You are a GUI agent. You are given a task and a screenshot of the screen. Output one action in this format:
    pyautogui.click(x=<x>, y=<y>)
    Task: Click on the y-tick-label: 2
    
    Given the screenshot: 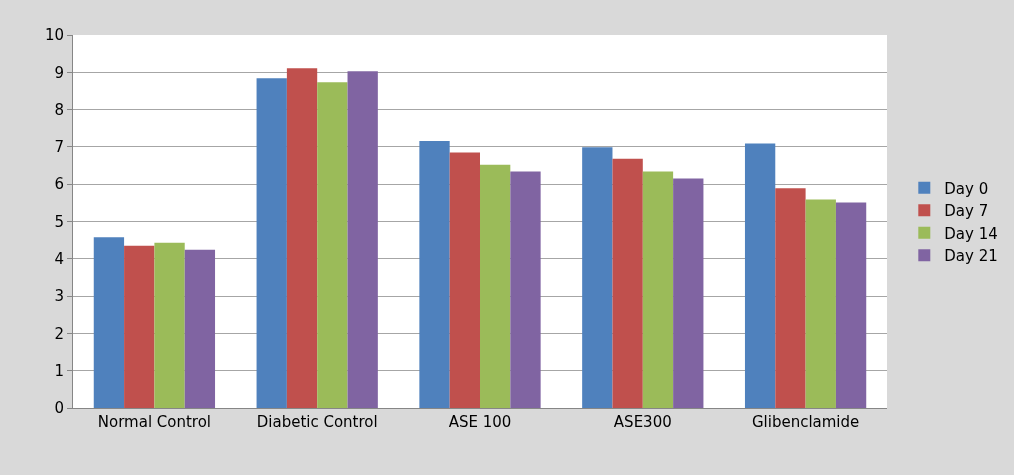 What is the action you would take?
    pyautogui.click(x=59, y=333)
    